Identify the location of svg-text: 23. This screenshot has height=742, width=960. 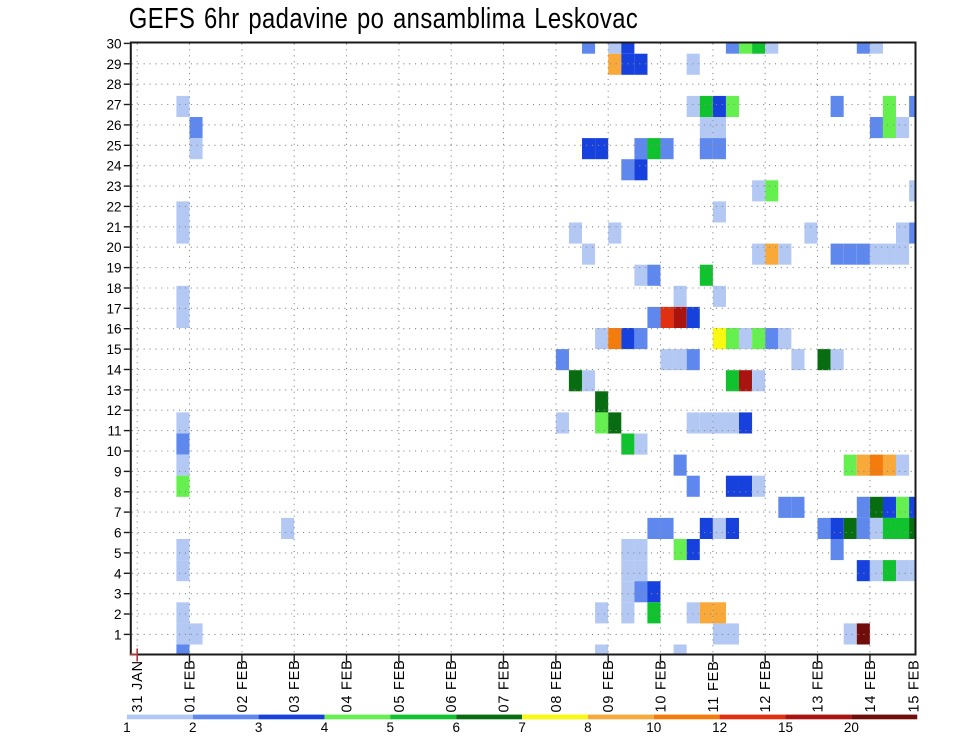
(113, 186).